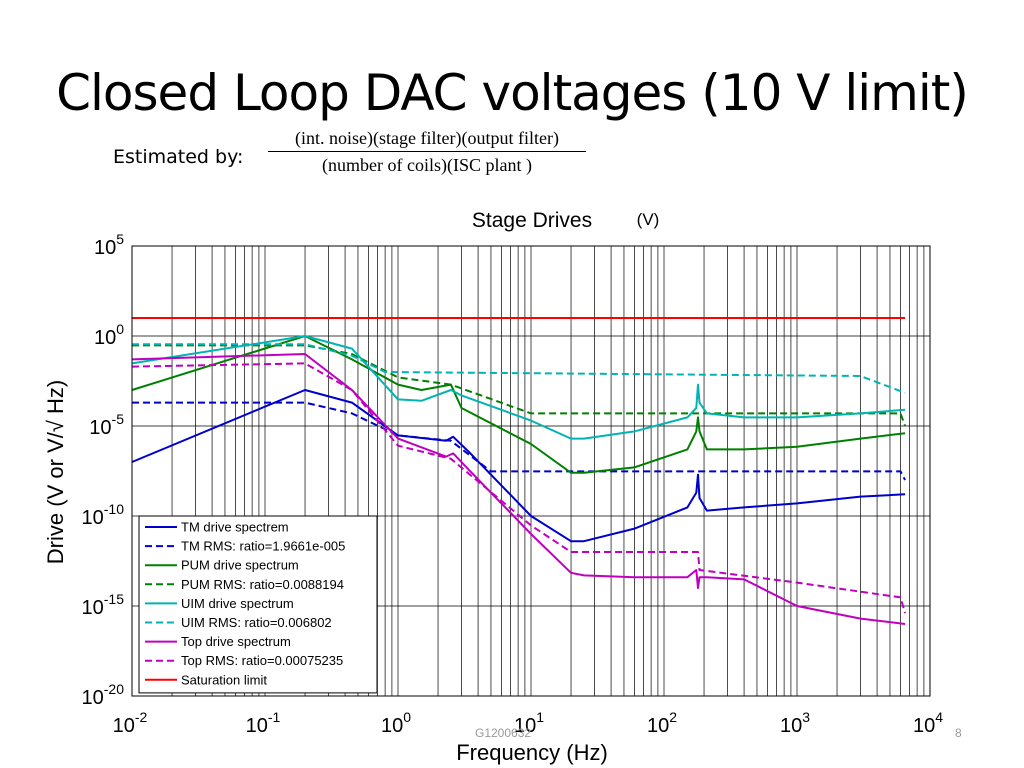 The height and width of the screenshot is (768, 1024). I want to click on y-tick-label: 10⁰, so click(109, 335).